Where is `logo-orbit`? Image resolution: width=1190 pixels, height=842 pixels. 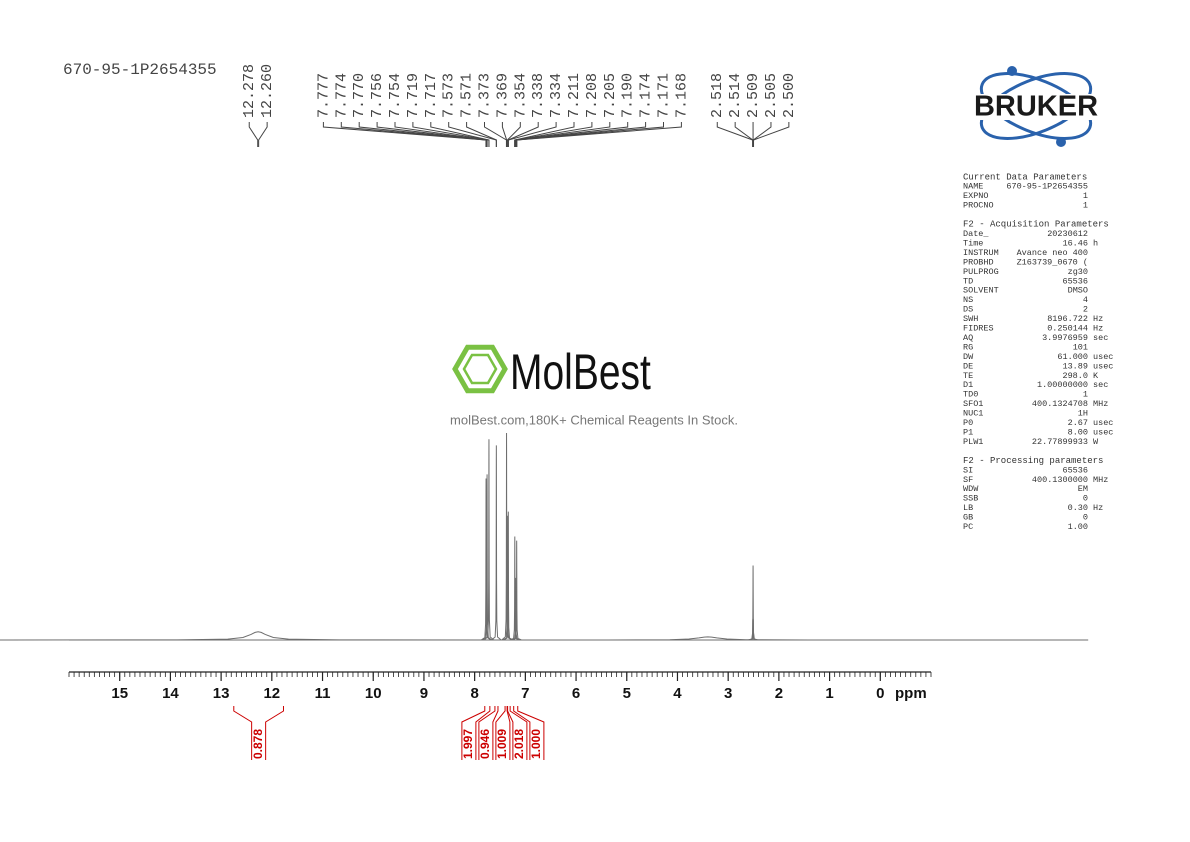
logo-orbit is located at coordinates (1036, 106).